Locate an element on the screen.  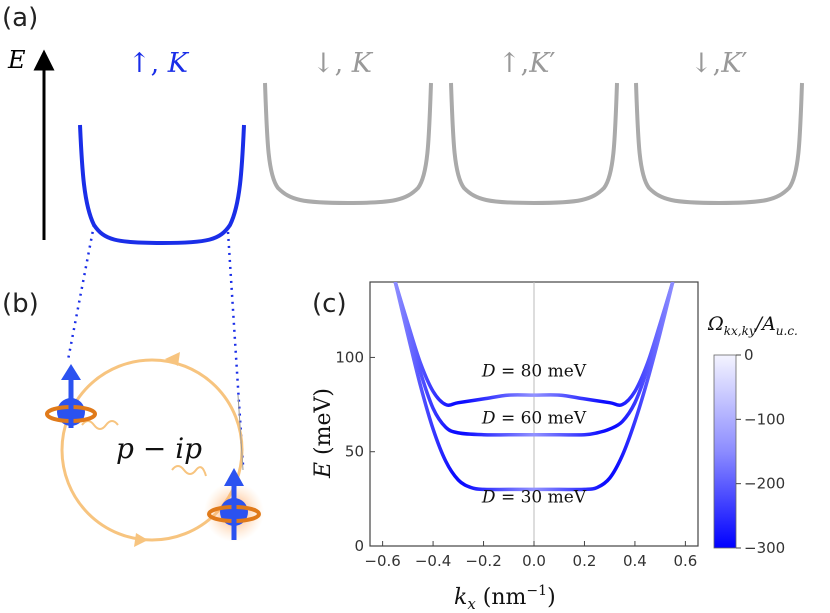
x-tick-label: 0.0 is located at coordinates (534, 561).